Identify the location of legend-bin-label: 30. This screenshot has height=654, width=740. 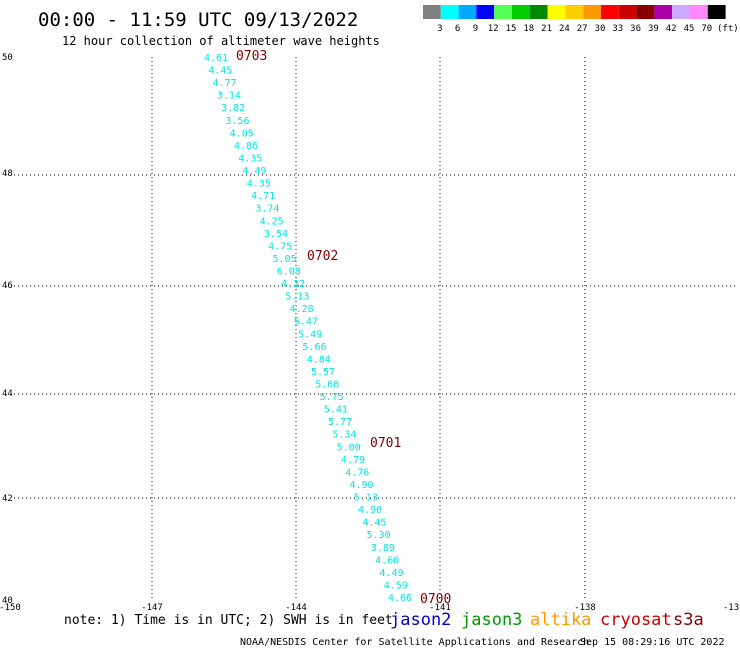
(600, 29).